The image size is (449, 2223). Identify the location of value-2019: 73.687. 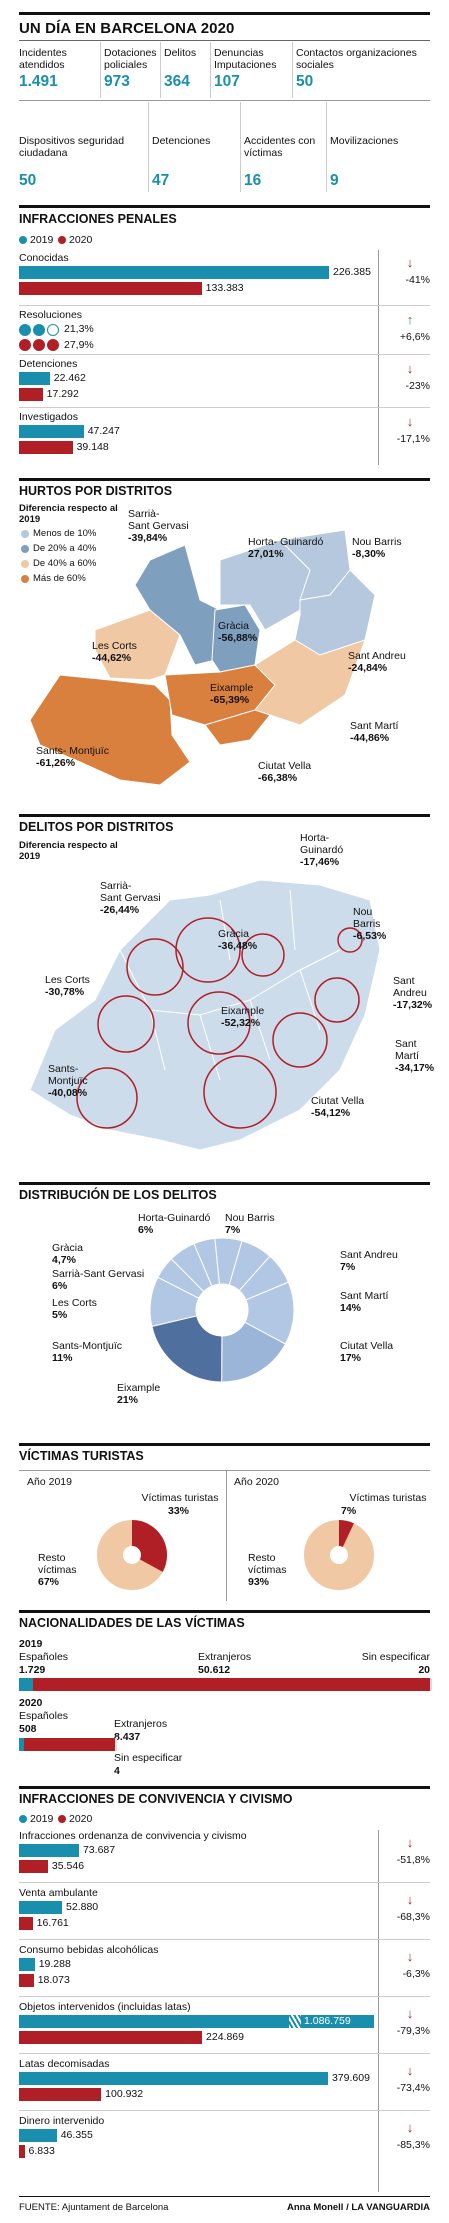
(99, 1850).